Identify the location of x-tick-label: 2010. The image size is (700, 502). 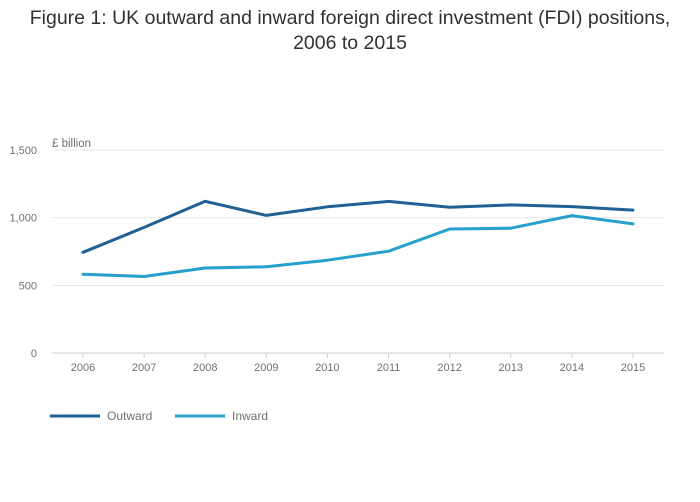
(327, 368).